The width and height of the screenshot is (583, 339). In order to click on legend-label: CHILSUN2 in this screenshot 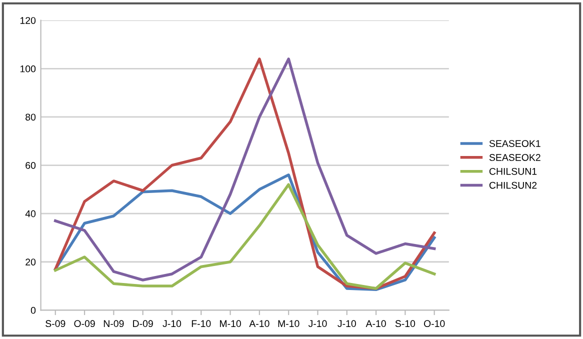, I will do `click(513, 185)`.